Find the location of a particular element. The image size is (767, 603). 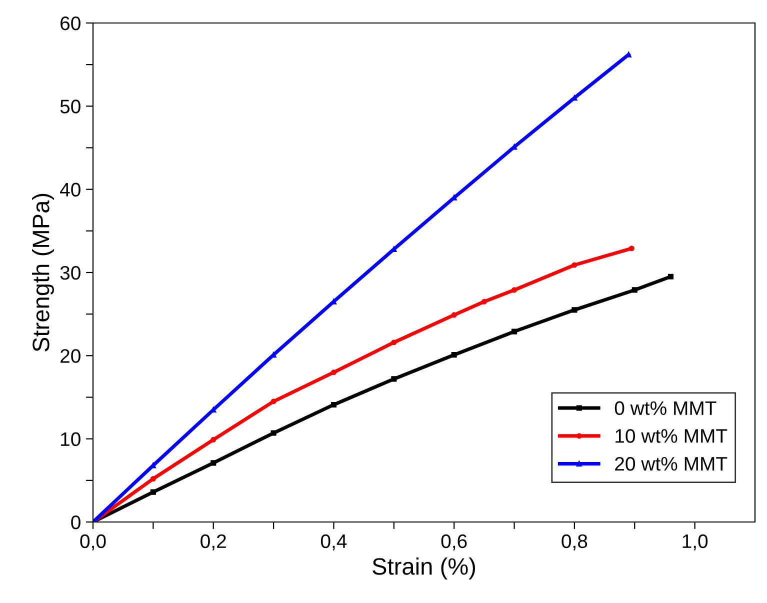

legend-label: 10 wt% MMT is located at coordinates (672, 436).